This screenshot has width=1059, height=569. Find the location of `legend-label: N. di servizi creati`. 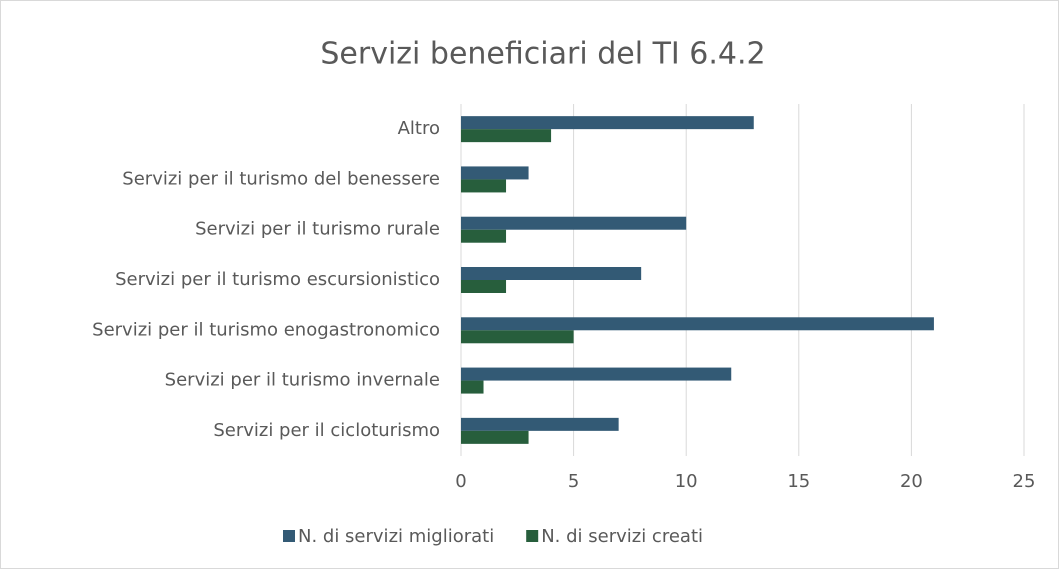

legend-label: N. di servizi creati is located at coordinates (622, 536).